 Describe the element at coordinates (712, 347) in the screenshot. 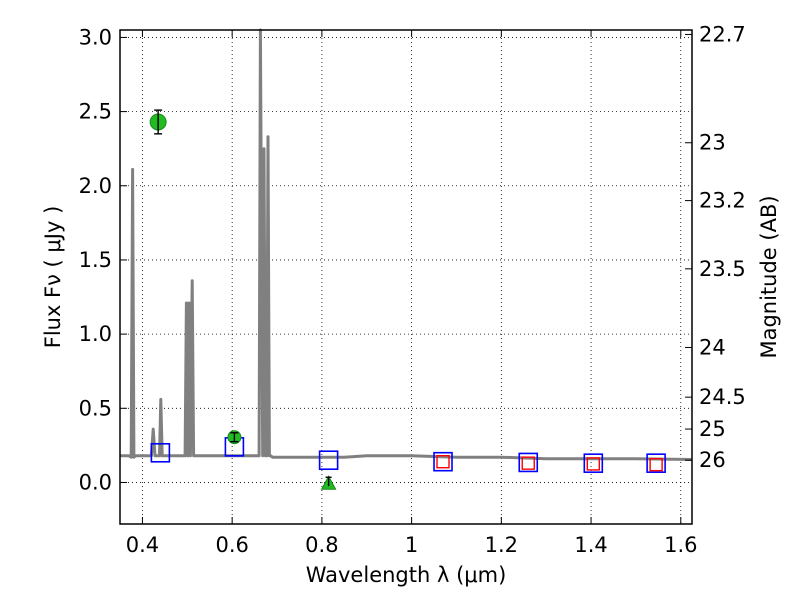

I see `right-tick-label: 24` at that location.